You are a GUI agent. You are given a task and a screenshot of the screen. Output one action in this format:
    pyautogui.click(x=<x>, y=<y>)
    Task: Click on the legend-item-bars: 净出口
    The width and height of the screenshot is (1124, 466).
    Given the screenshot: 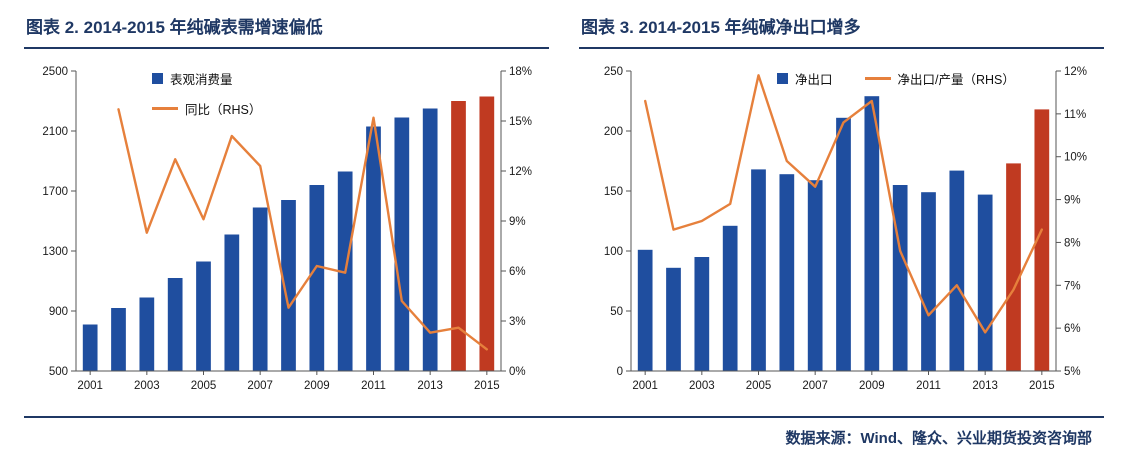 What is the action you would take?
    pyautogui.click(x=805, y=78)
    